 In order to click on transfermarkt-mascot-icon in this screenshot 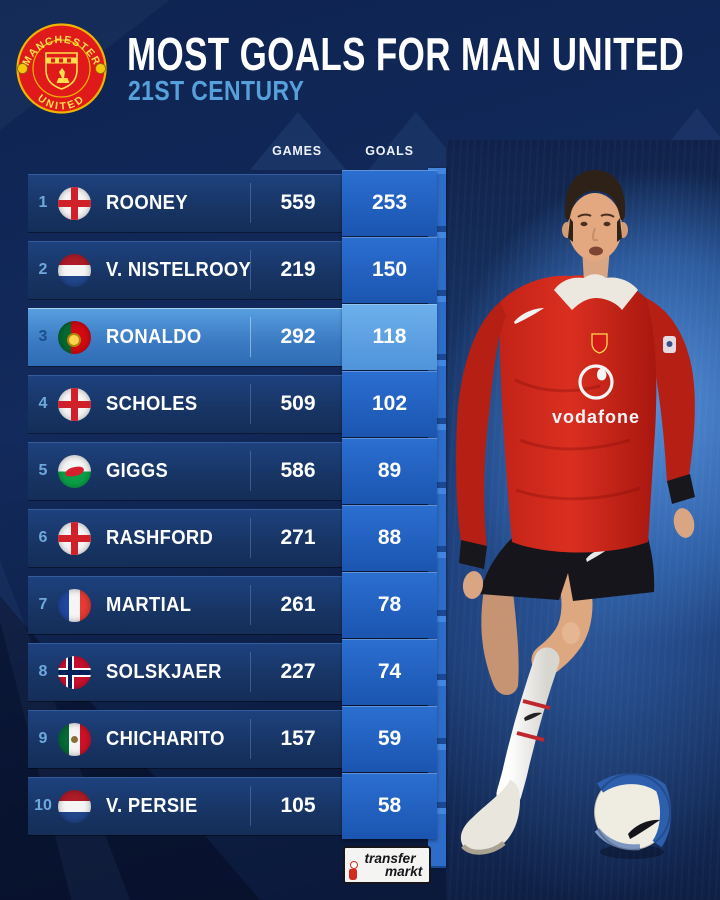, I will do `click(353, 870)`.